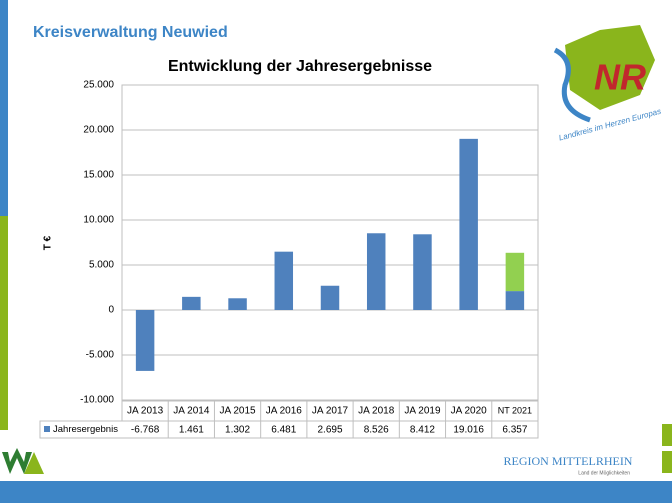  Describe the element at coordinates (191, 411) in the screenshot. I see `x-tick-label: JA 2014` at that location.